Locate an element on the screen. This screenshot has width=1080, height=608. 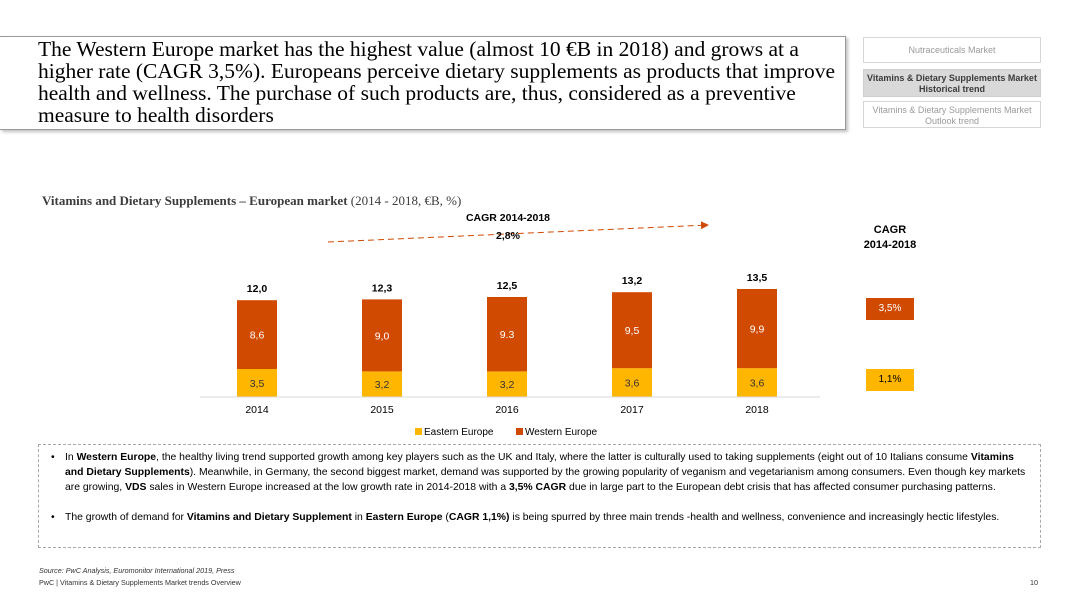
bar-value-label: 3,5 is located at coordinates (257, 384).